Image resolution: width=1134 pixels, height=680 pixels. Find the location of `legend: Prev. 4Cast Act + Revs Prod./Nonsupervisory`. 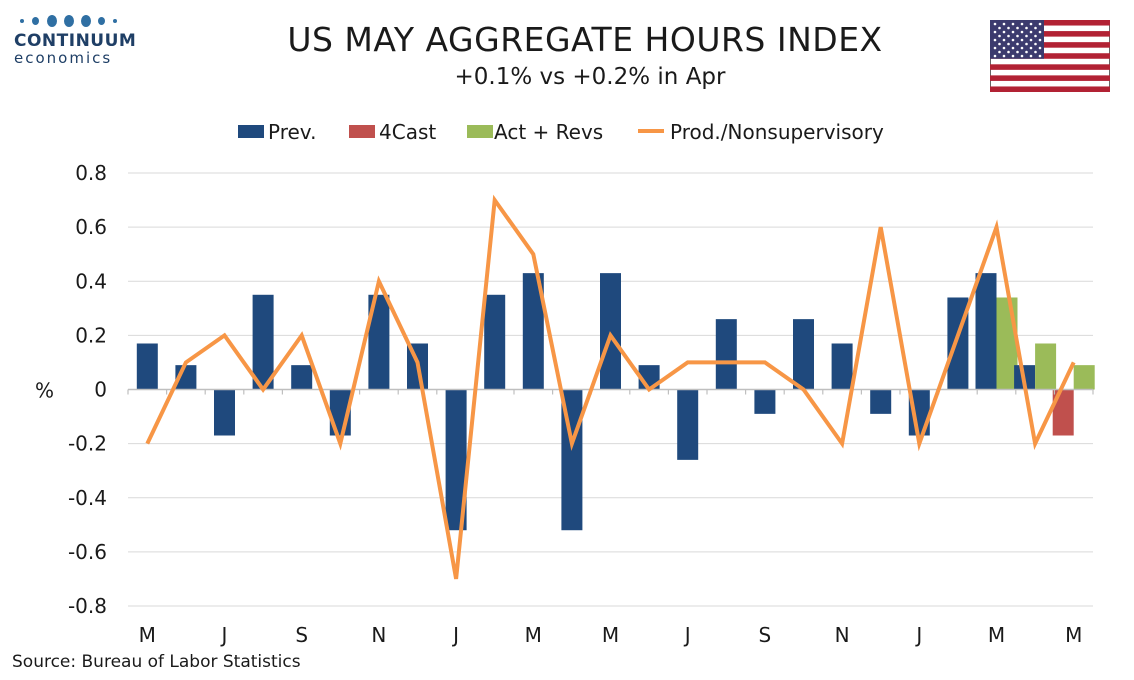

legend: Prev. 4Cast Act + Revs Prod./Nonsupervisory is located at coordinates (561, 132).